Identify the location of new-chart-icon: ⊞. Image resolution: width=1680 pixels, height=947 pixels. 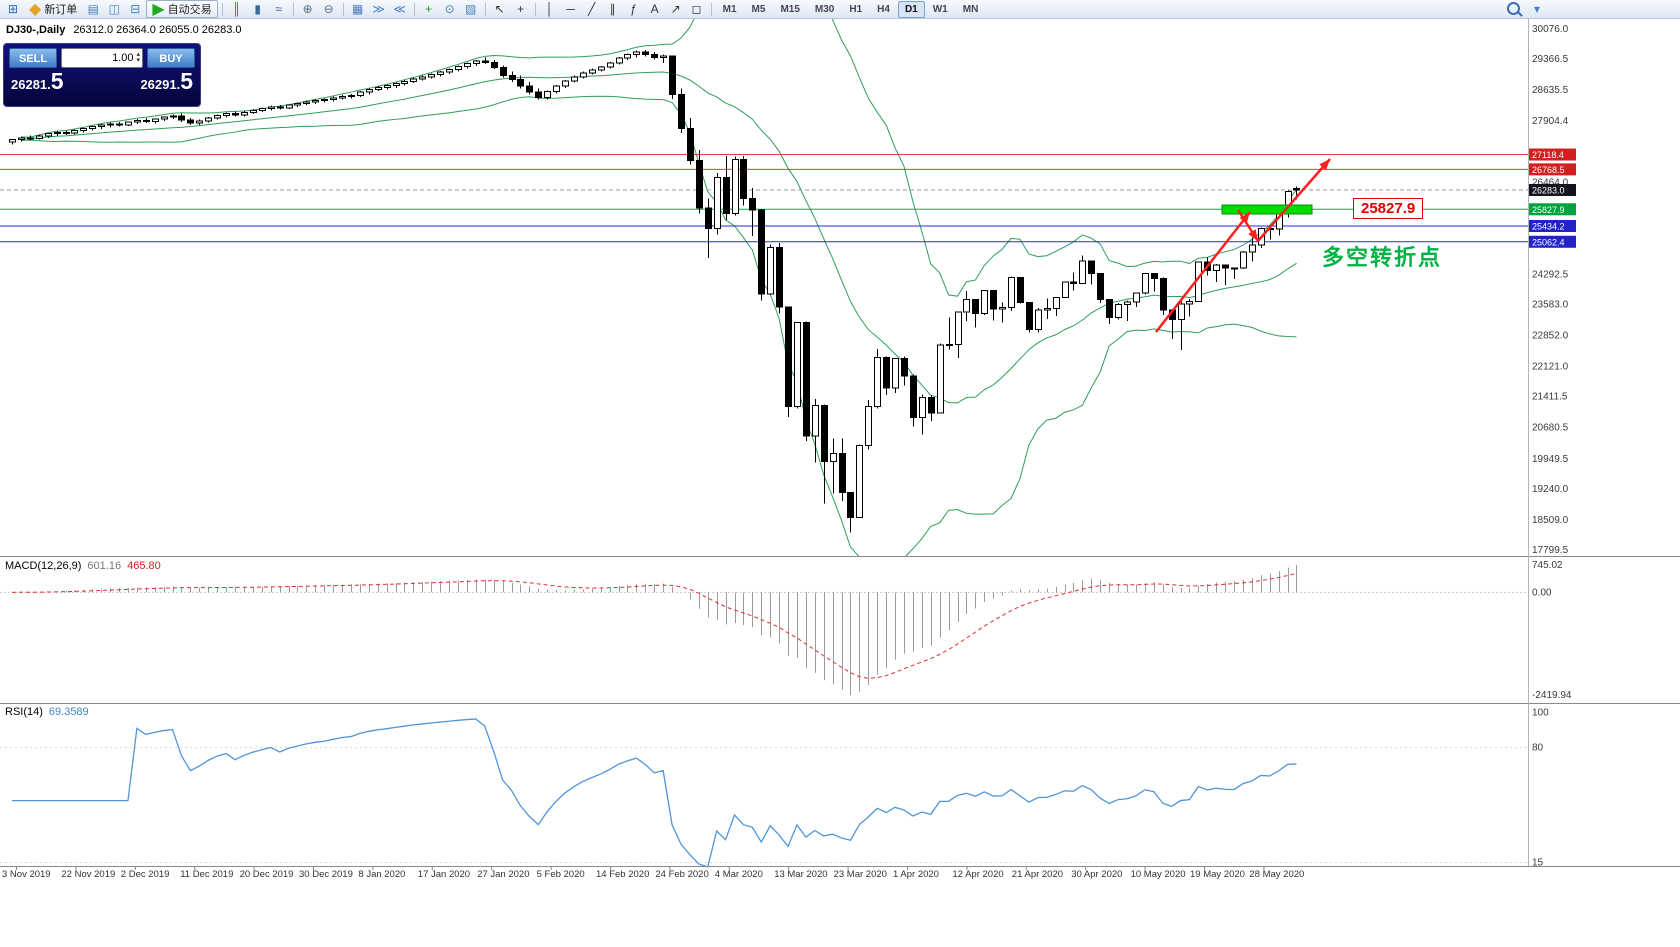
(13, 9).